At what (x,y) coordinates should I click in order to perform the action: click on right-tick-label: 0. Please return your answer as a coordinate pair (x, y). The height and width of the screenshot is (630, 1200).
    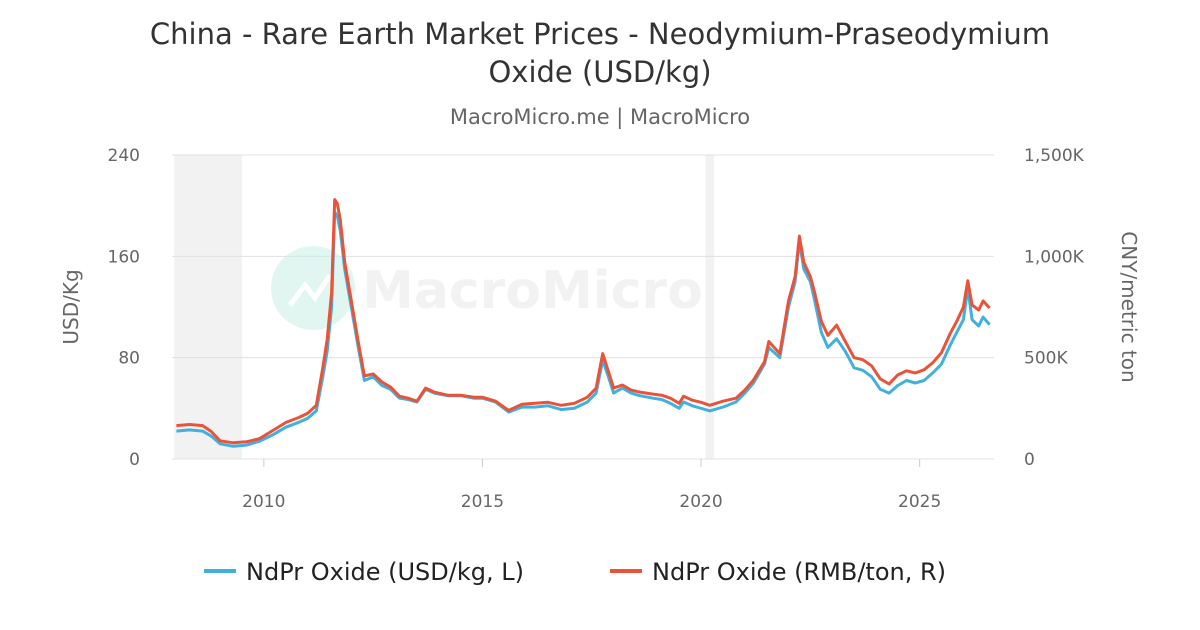
    Looking at the image, I should click on (1029, 460).